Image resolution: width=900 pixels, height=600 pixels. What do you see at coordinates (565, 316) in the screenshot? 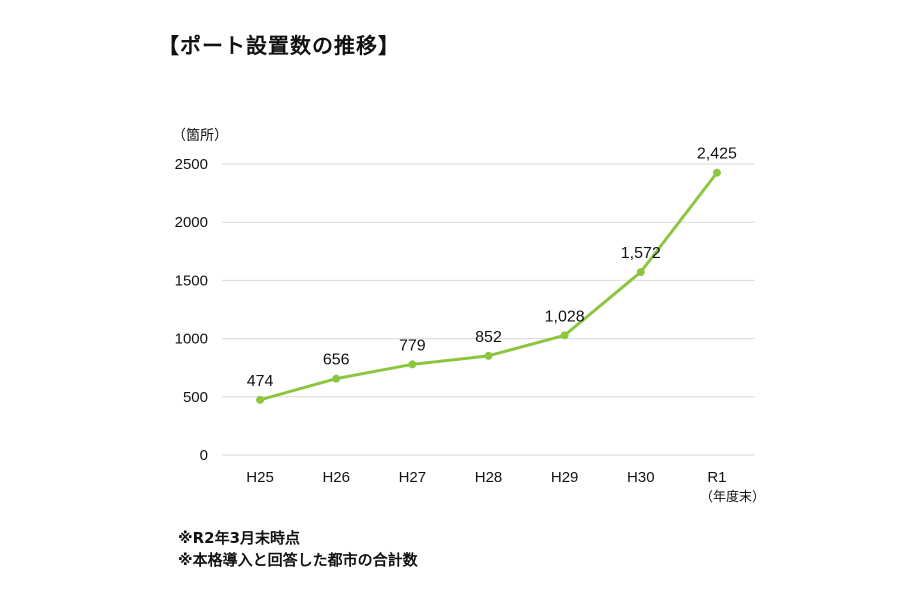
I see `data-label: 1,028` at bounding box center [565, 316].